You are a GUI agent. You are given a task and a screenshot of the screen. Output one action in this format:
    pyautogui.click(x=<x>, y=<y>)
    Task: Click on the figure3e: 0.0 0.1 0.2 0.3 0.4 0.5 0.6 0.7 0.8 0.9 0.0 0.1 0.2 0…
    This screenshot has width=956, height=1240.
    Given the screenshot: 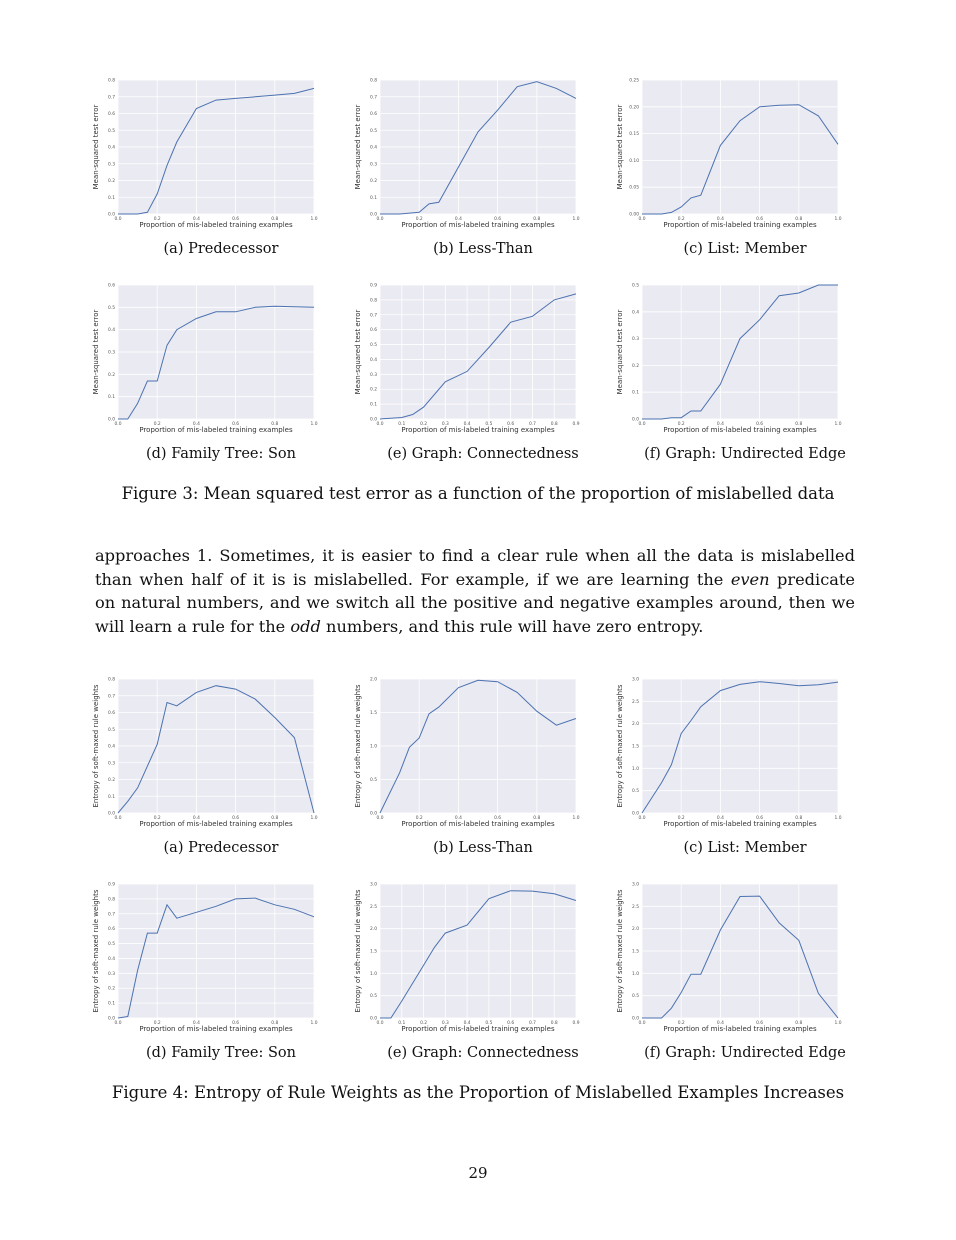 What is the action you would take?
    pyautogui.click(x=483, y=371)
    